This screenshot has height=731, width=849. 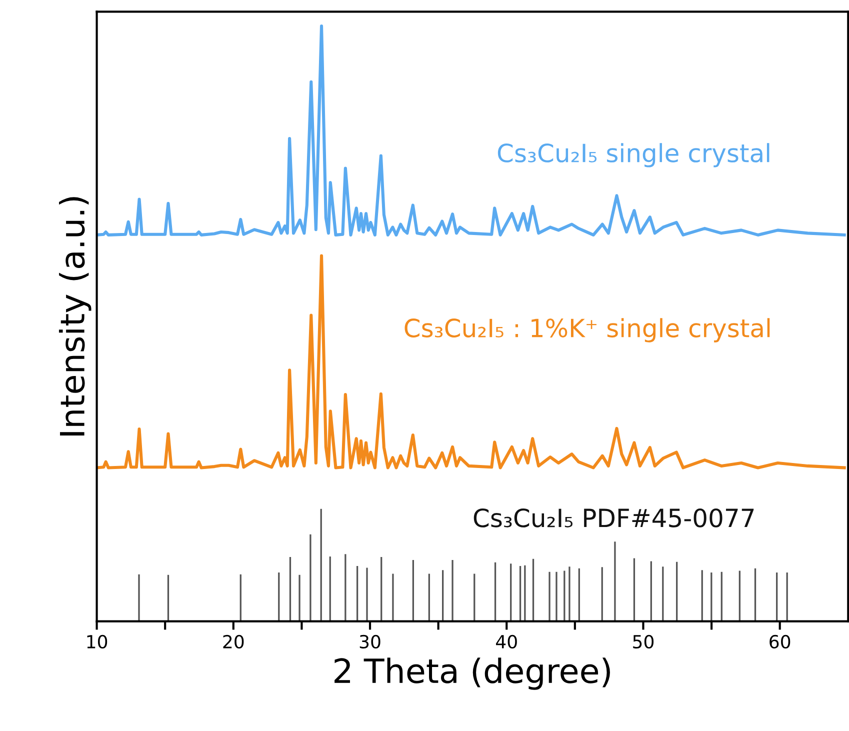 What do you see at coordinates (97, 641) in the screenshot?
I see `x-tick-label: 10` at bounding box center [97, 641].